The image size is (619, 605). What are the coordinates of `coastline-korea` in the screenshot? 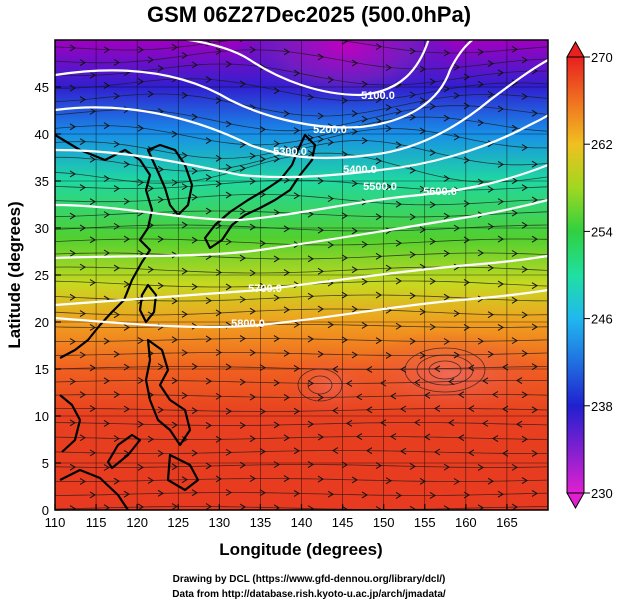 It's located at (170, 180).